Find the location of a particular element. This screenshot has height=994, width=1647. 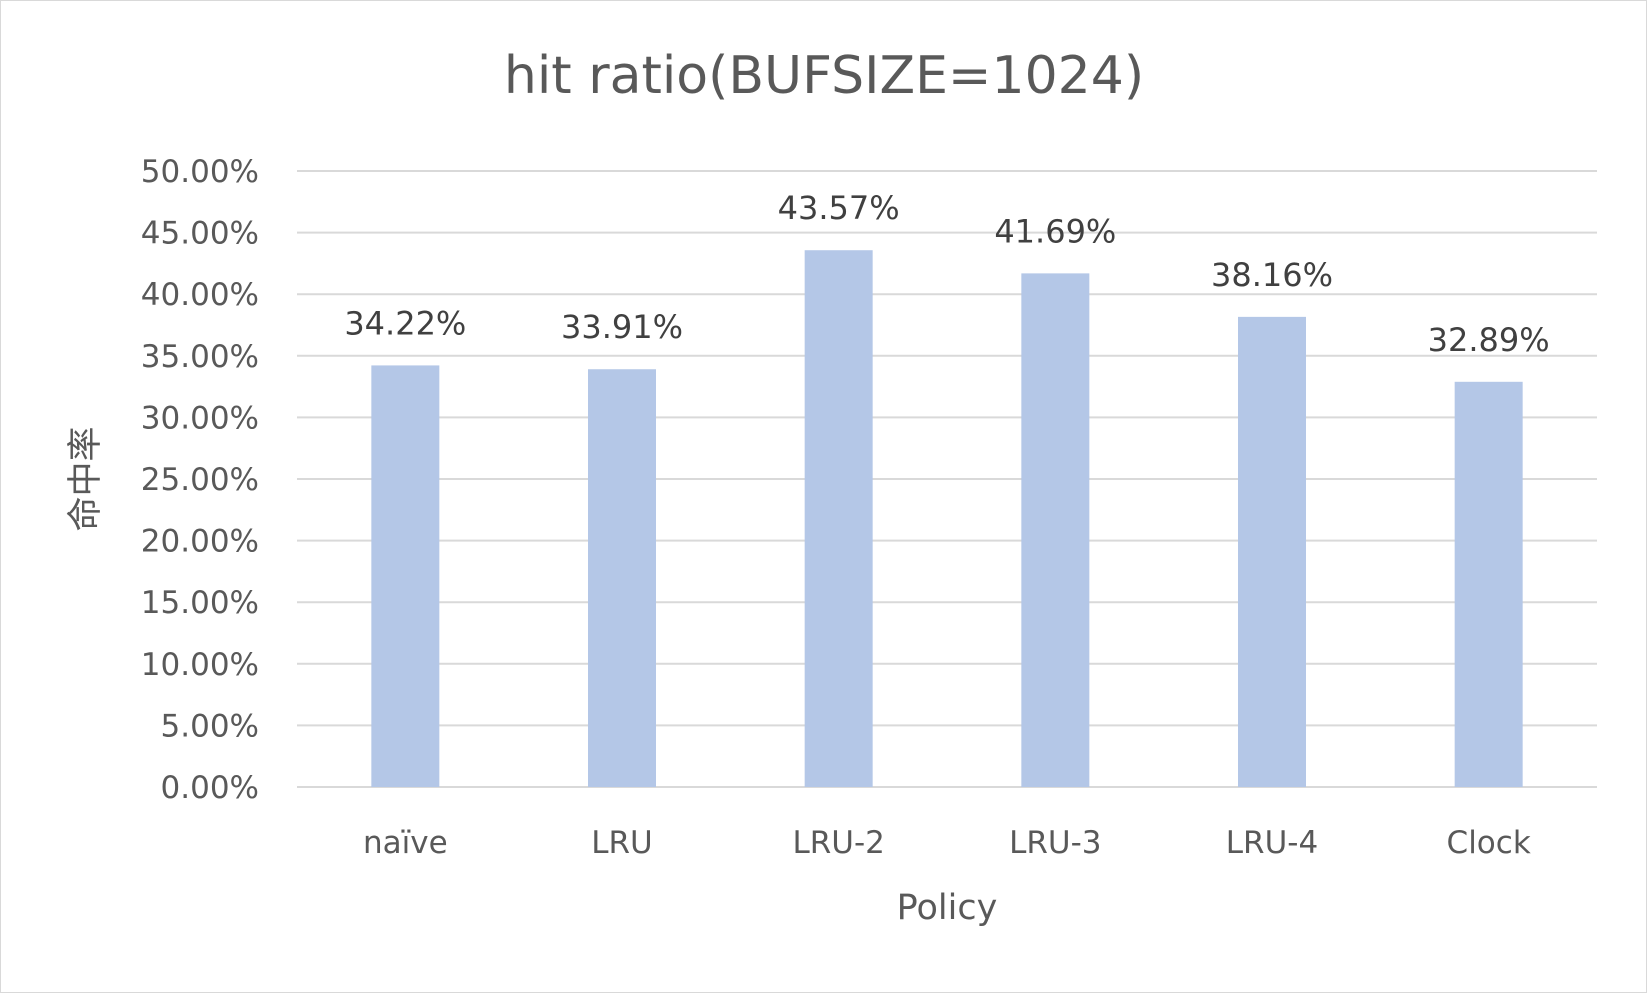

x-tick-label: LRU-2 is located at coordinates (838, 843).